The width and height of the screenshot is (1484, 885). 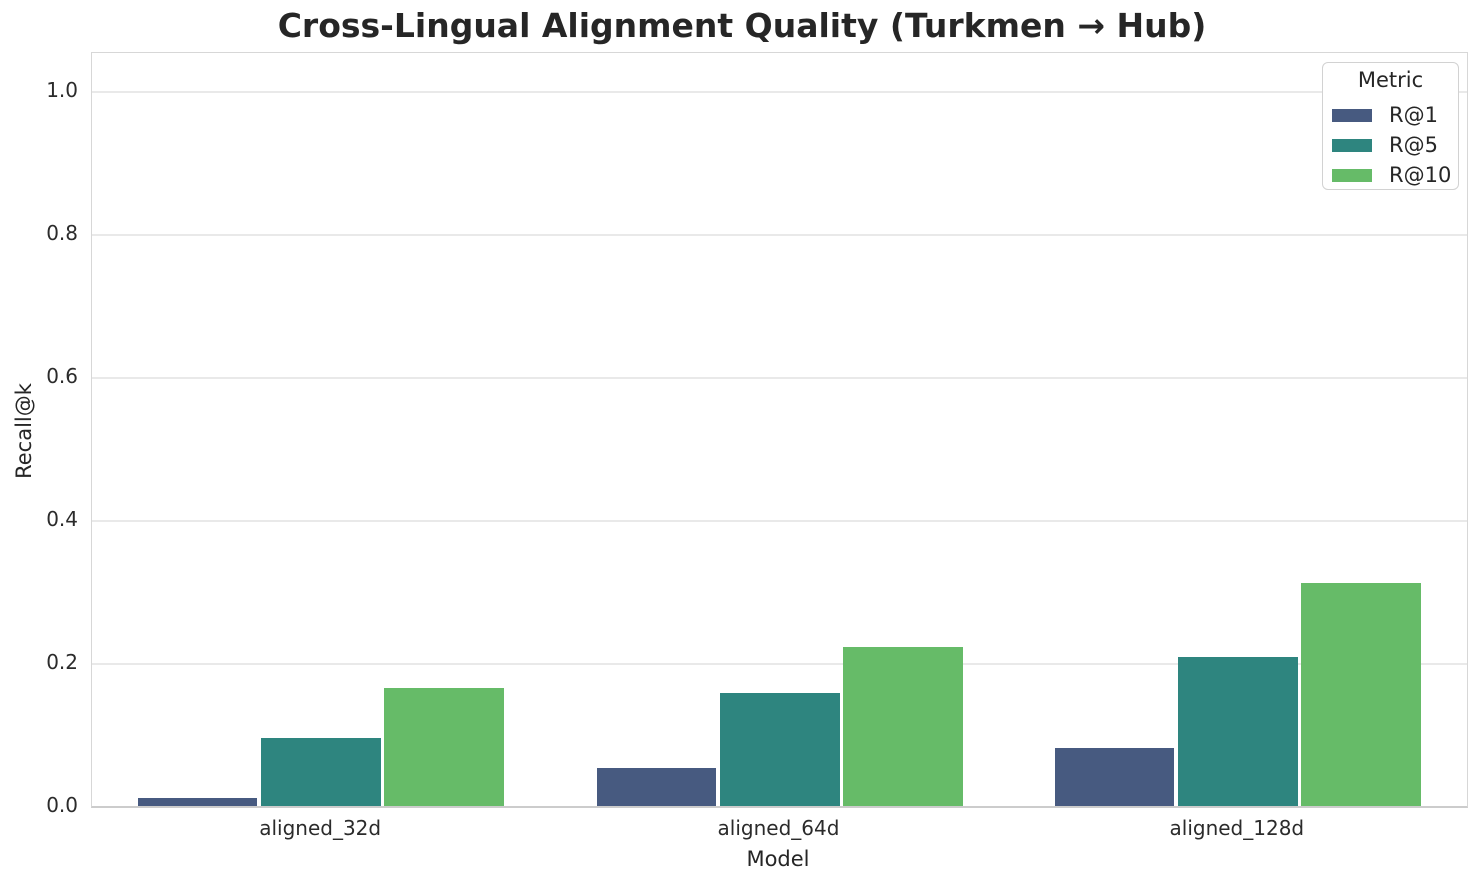 I want to click on legend-item-label: R@1, so click(x=1413, y=115).